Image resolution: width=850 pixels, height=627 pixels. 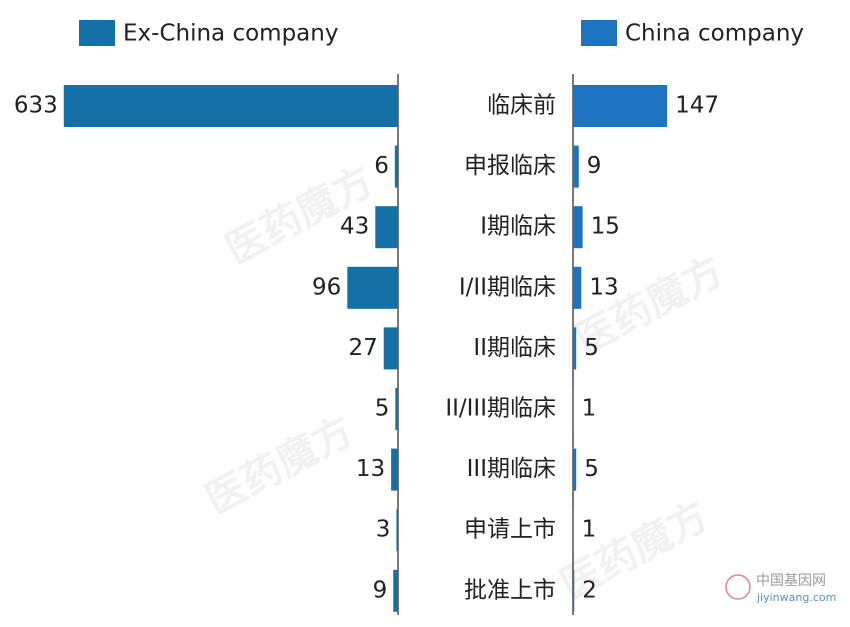 What do you see at coordinates (362, 348) in the screenshot?
I see `value-label: 27` at bounding box center [362, 348].